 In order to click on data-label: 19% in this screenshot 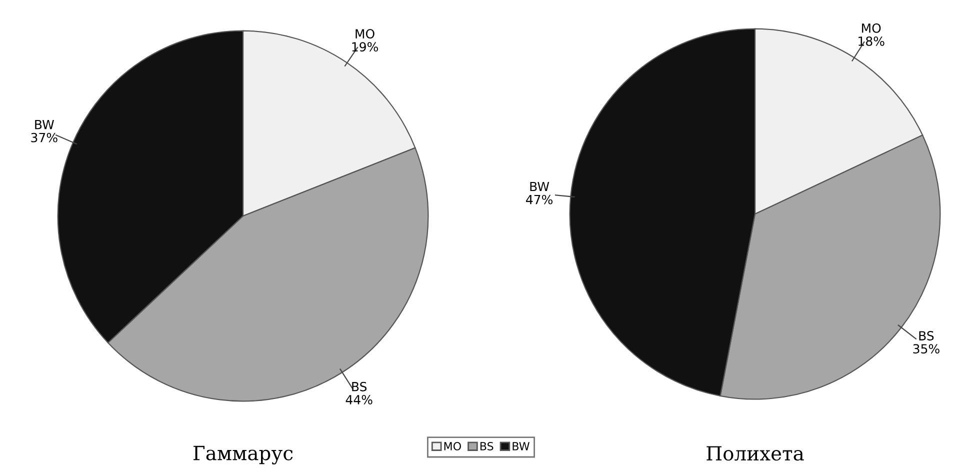, I will do `click(365, 47)`.